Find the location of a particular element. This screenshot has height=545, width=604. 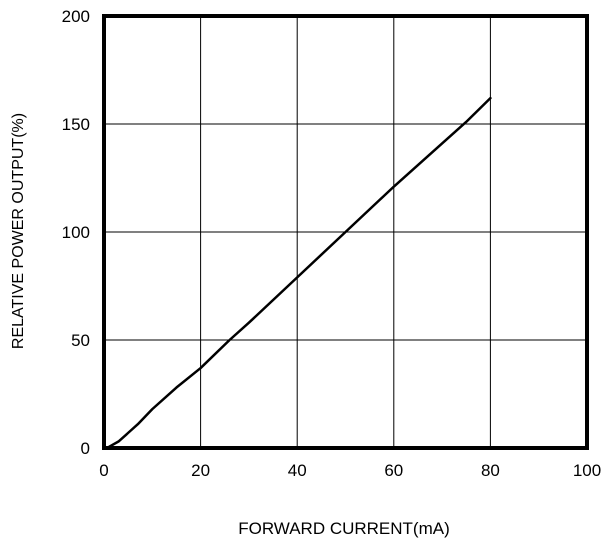

y-tick-label: 50 is located at coordinates (80, 340).